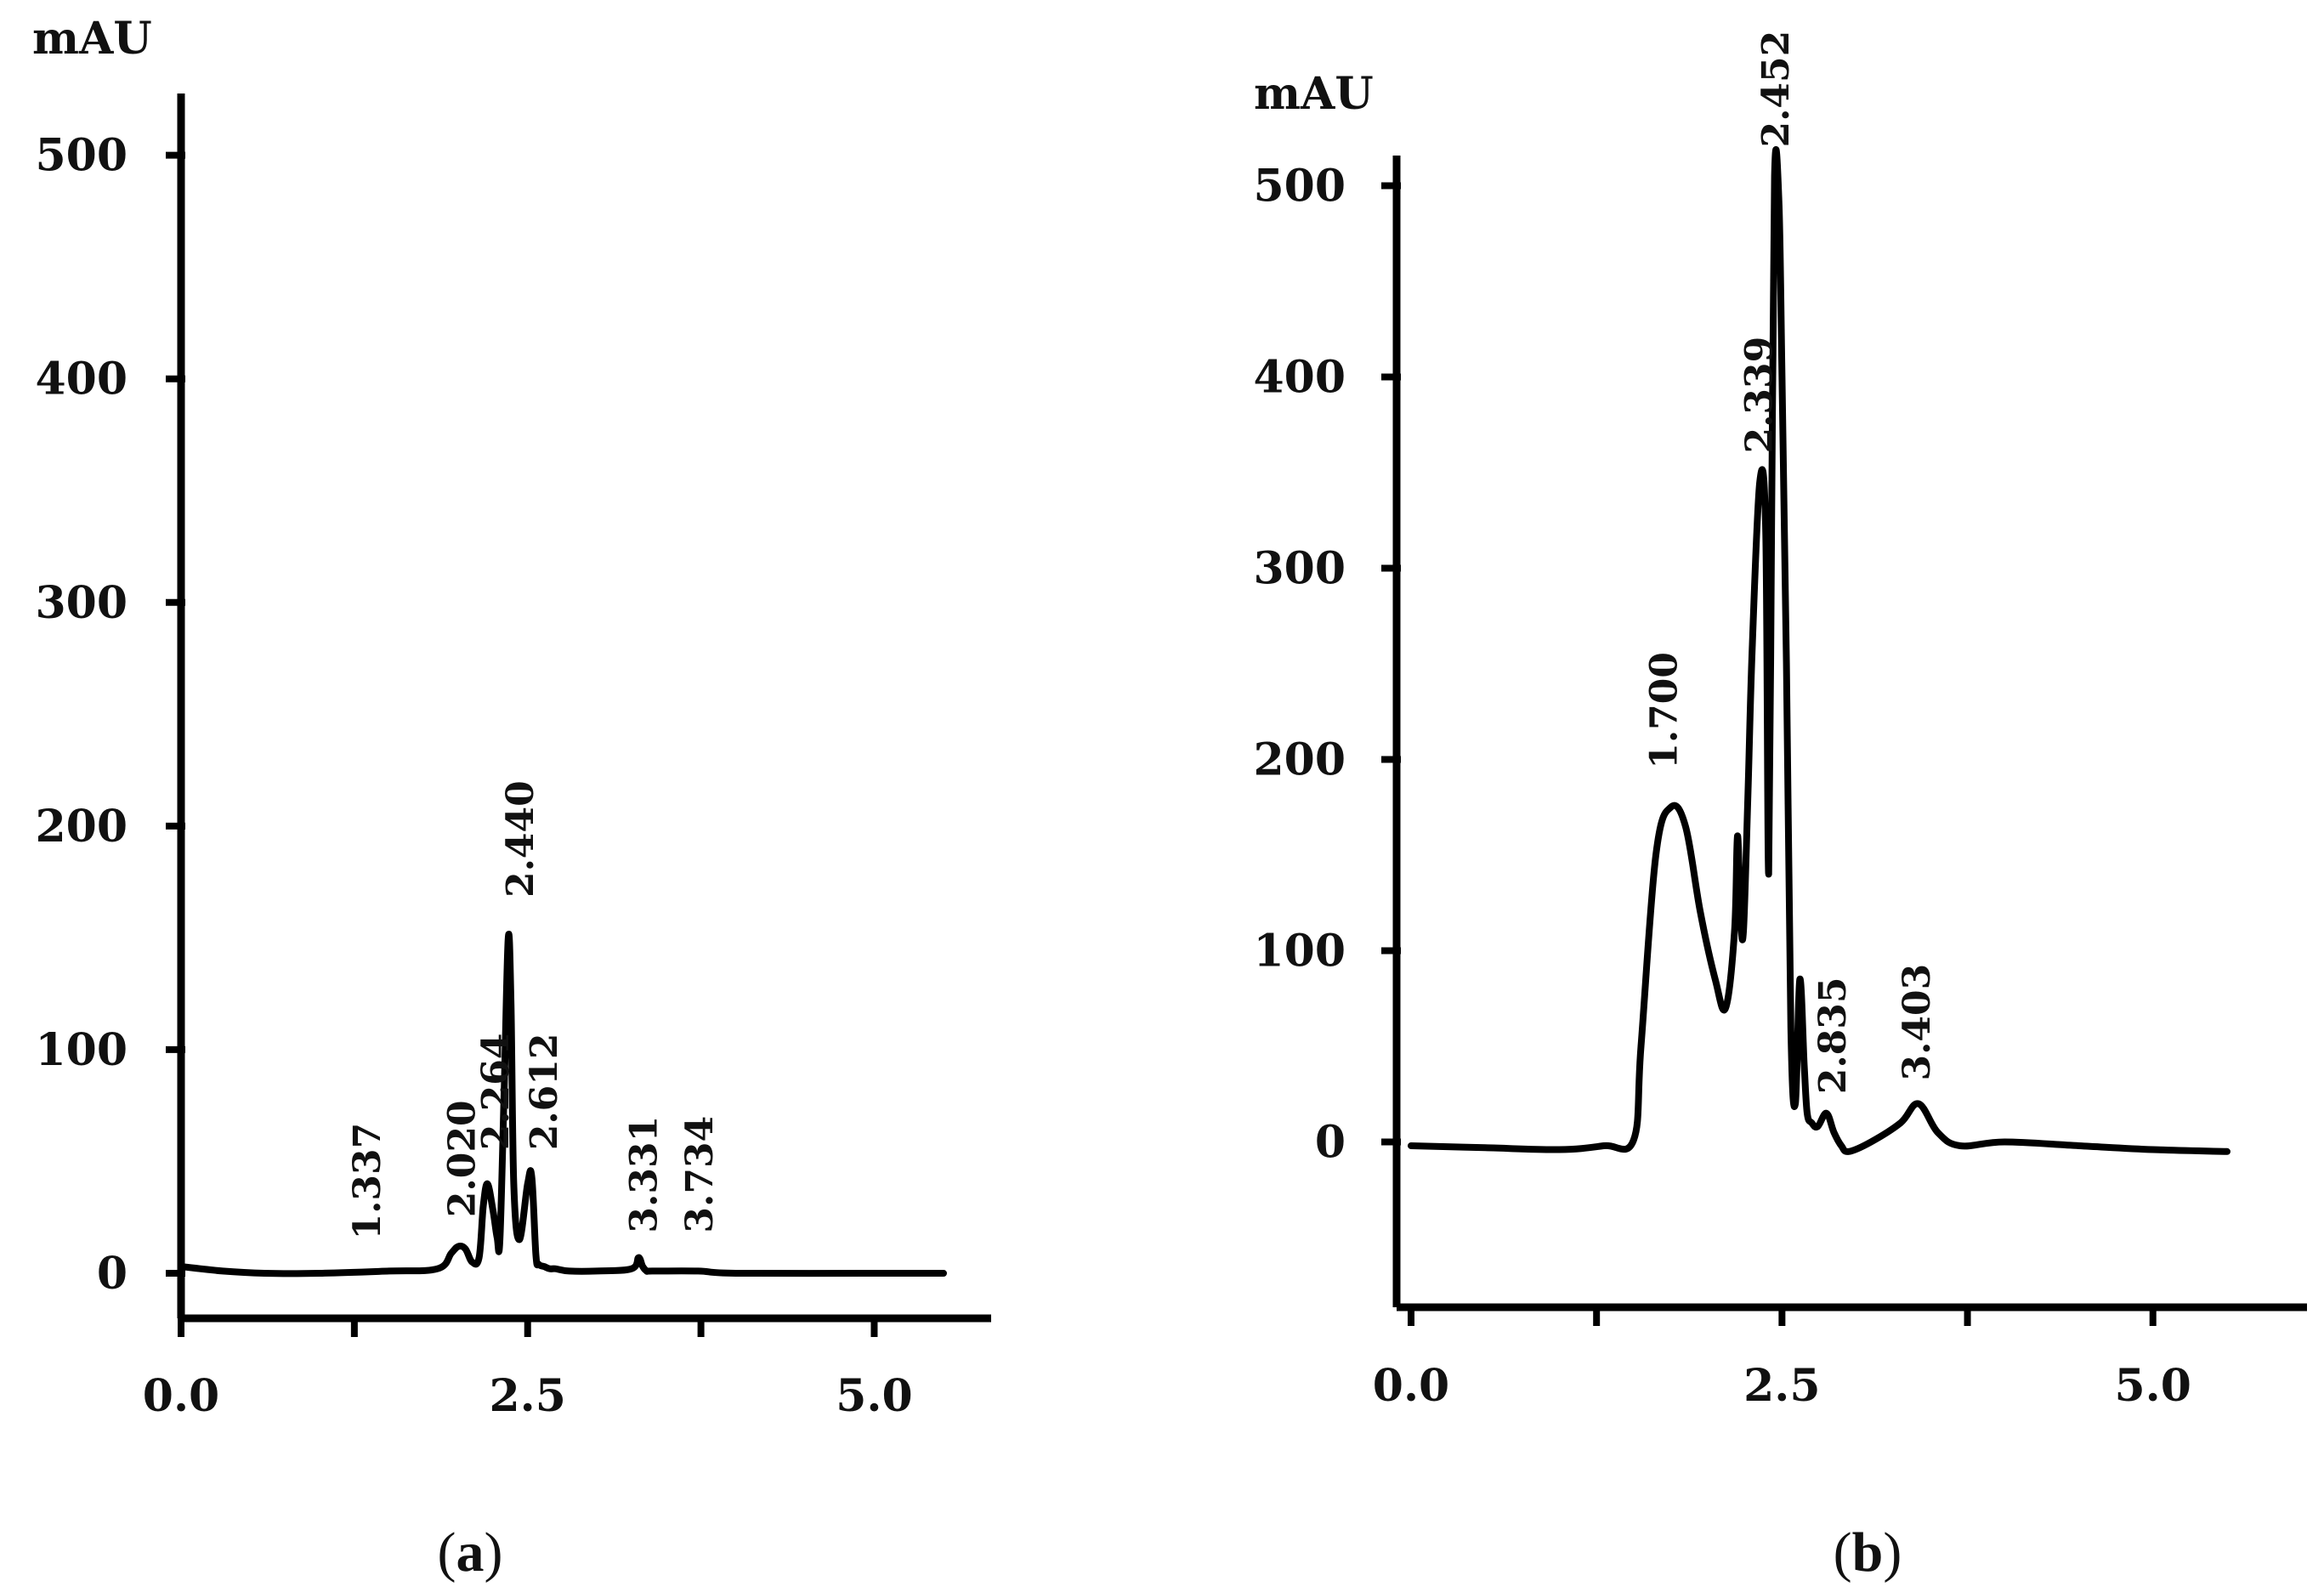 The width and height of the screenshot is (2324, 1592). What do you see at coordinates (1300, 951) in the screenshot?
I see `chart-b-ytick-label: 100` at bounding box center [1300, 951].